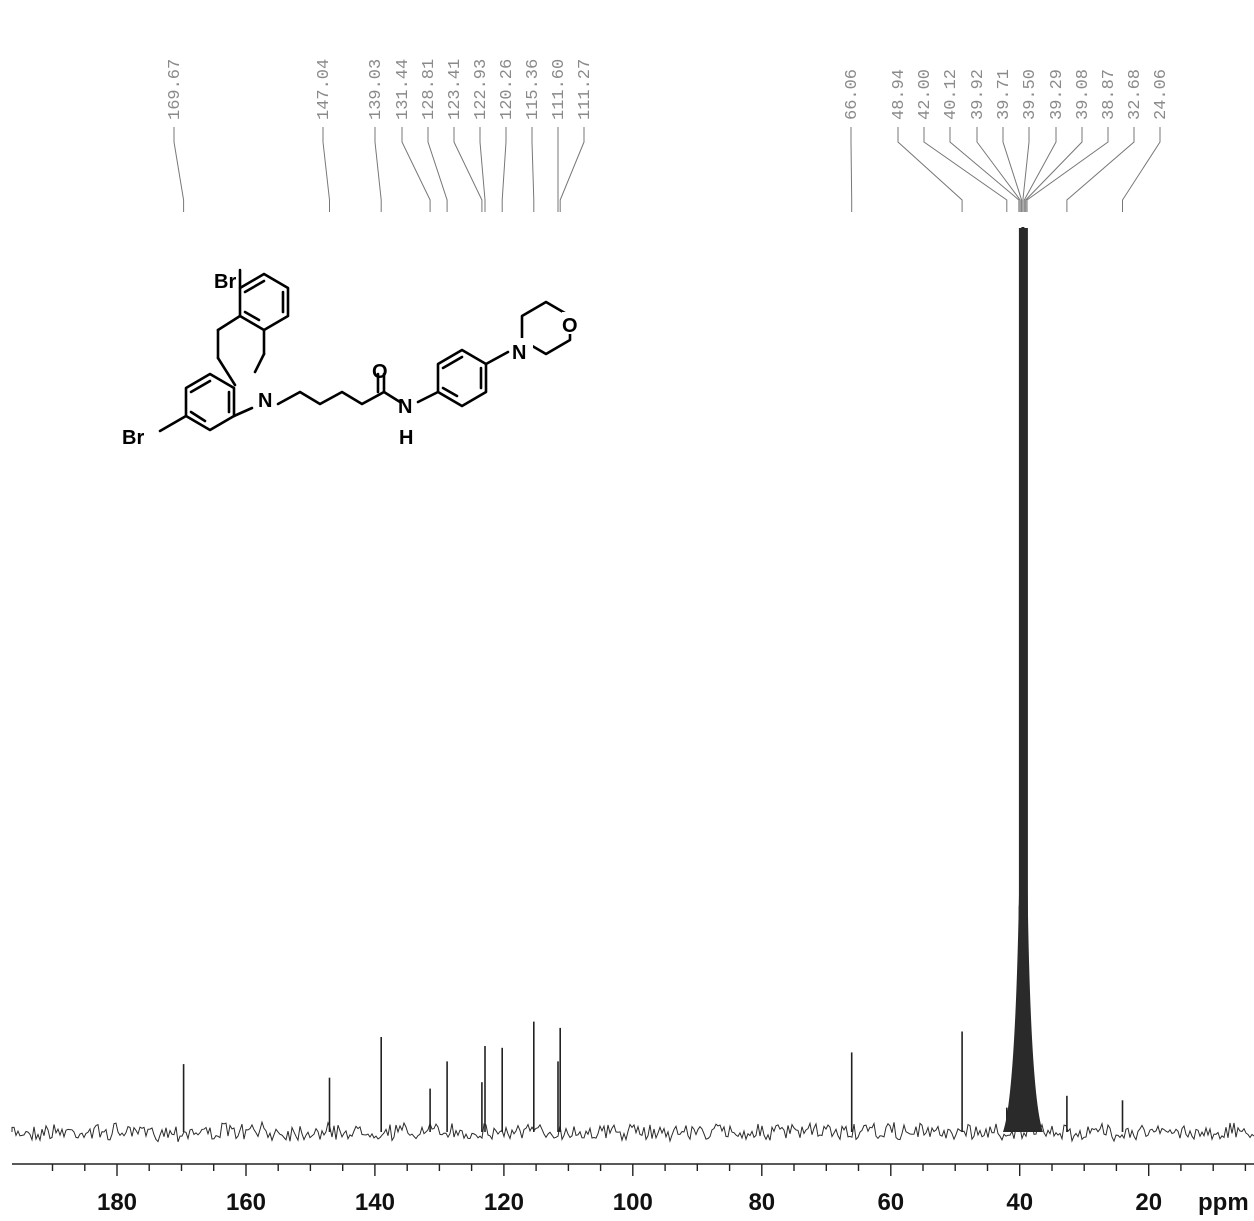  What do you see at coordinates (533, 89) in the screenshot?
I see `peak-label-8: 115.36` at bounding box center [533, 89].